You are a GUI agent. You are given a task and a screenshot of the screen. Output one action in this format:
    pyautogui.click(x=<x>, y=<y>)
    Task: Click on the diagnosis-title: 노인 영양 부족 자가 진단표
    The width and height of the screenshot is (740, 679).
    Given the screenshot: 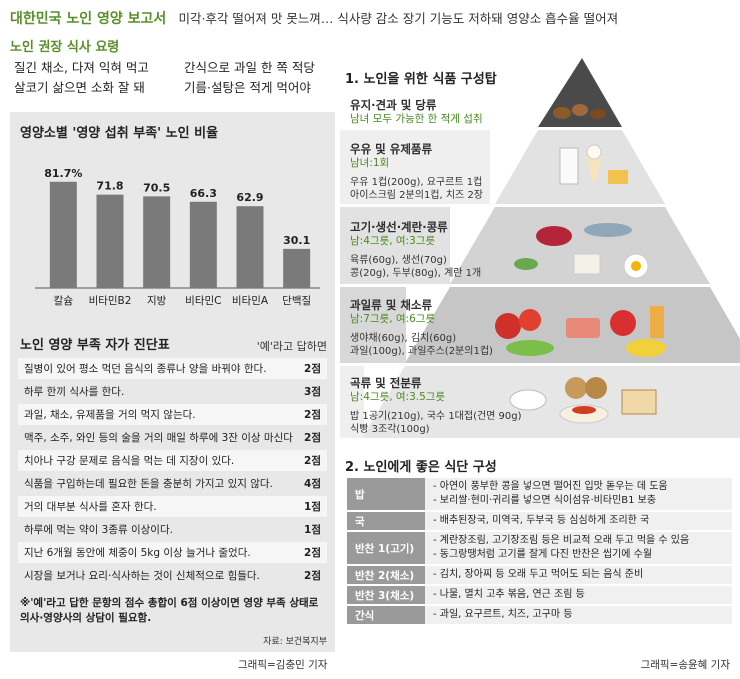 What is the action you would take?
    pyautogui.click(x=95, y=345)
    